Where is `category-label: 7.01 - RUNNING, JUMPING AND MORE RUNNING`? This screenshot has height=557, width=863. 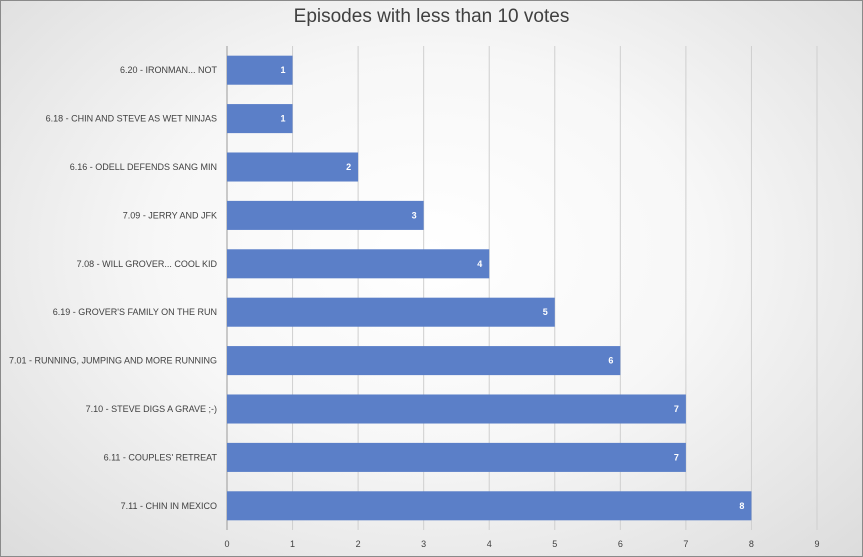
category-label: 7.01 - RUNNING, JUMPING AND MORE RUNNING is located at coordinates (113, 361).